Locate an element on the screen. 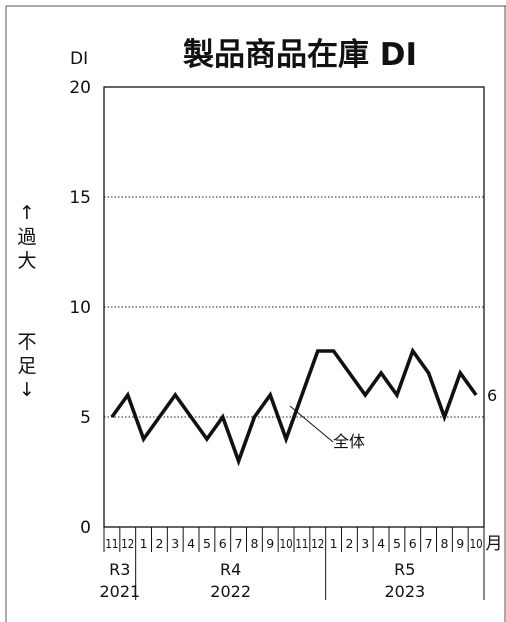  side-label-shortage-char: ↓ is located at coordinates (27, 390).